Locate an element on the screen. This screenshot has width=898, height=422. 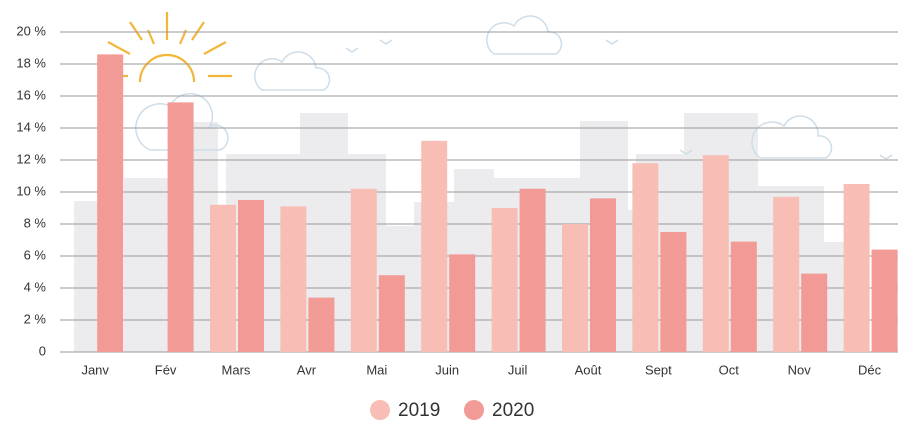
y-tick-label: 16 % is located at coordinates (31, 94).